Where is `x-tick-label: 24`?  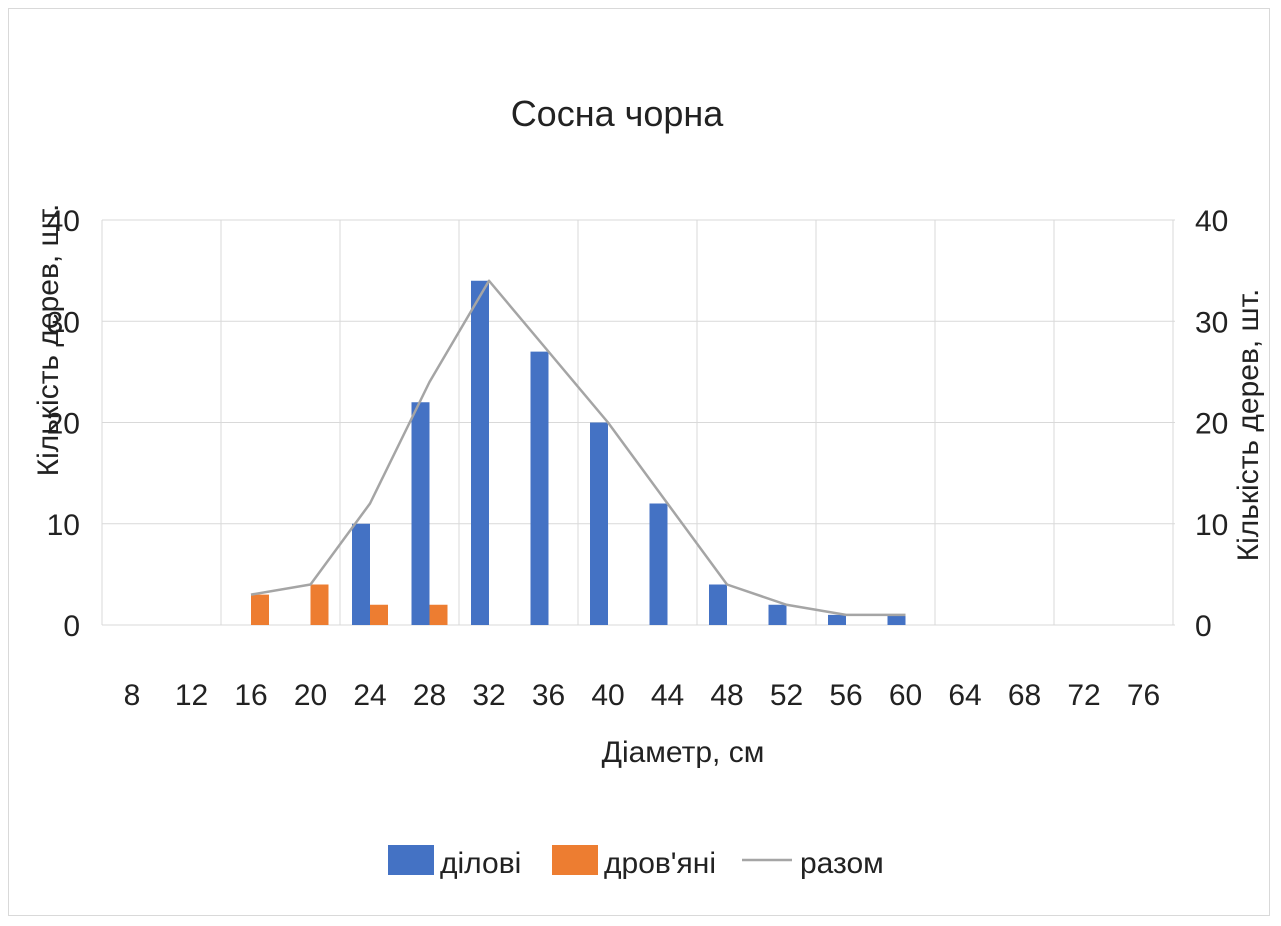 x-tick-label: 24 is located at coordinates (369, 695).